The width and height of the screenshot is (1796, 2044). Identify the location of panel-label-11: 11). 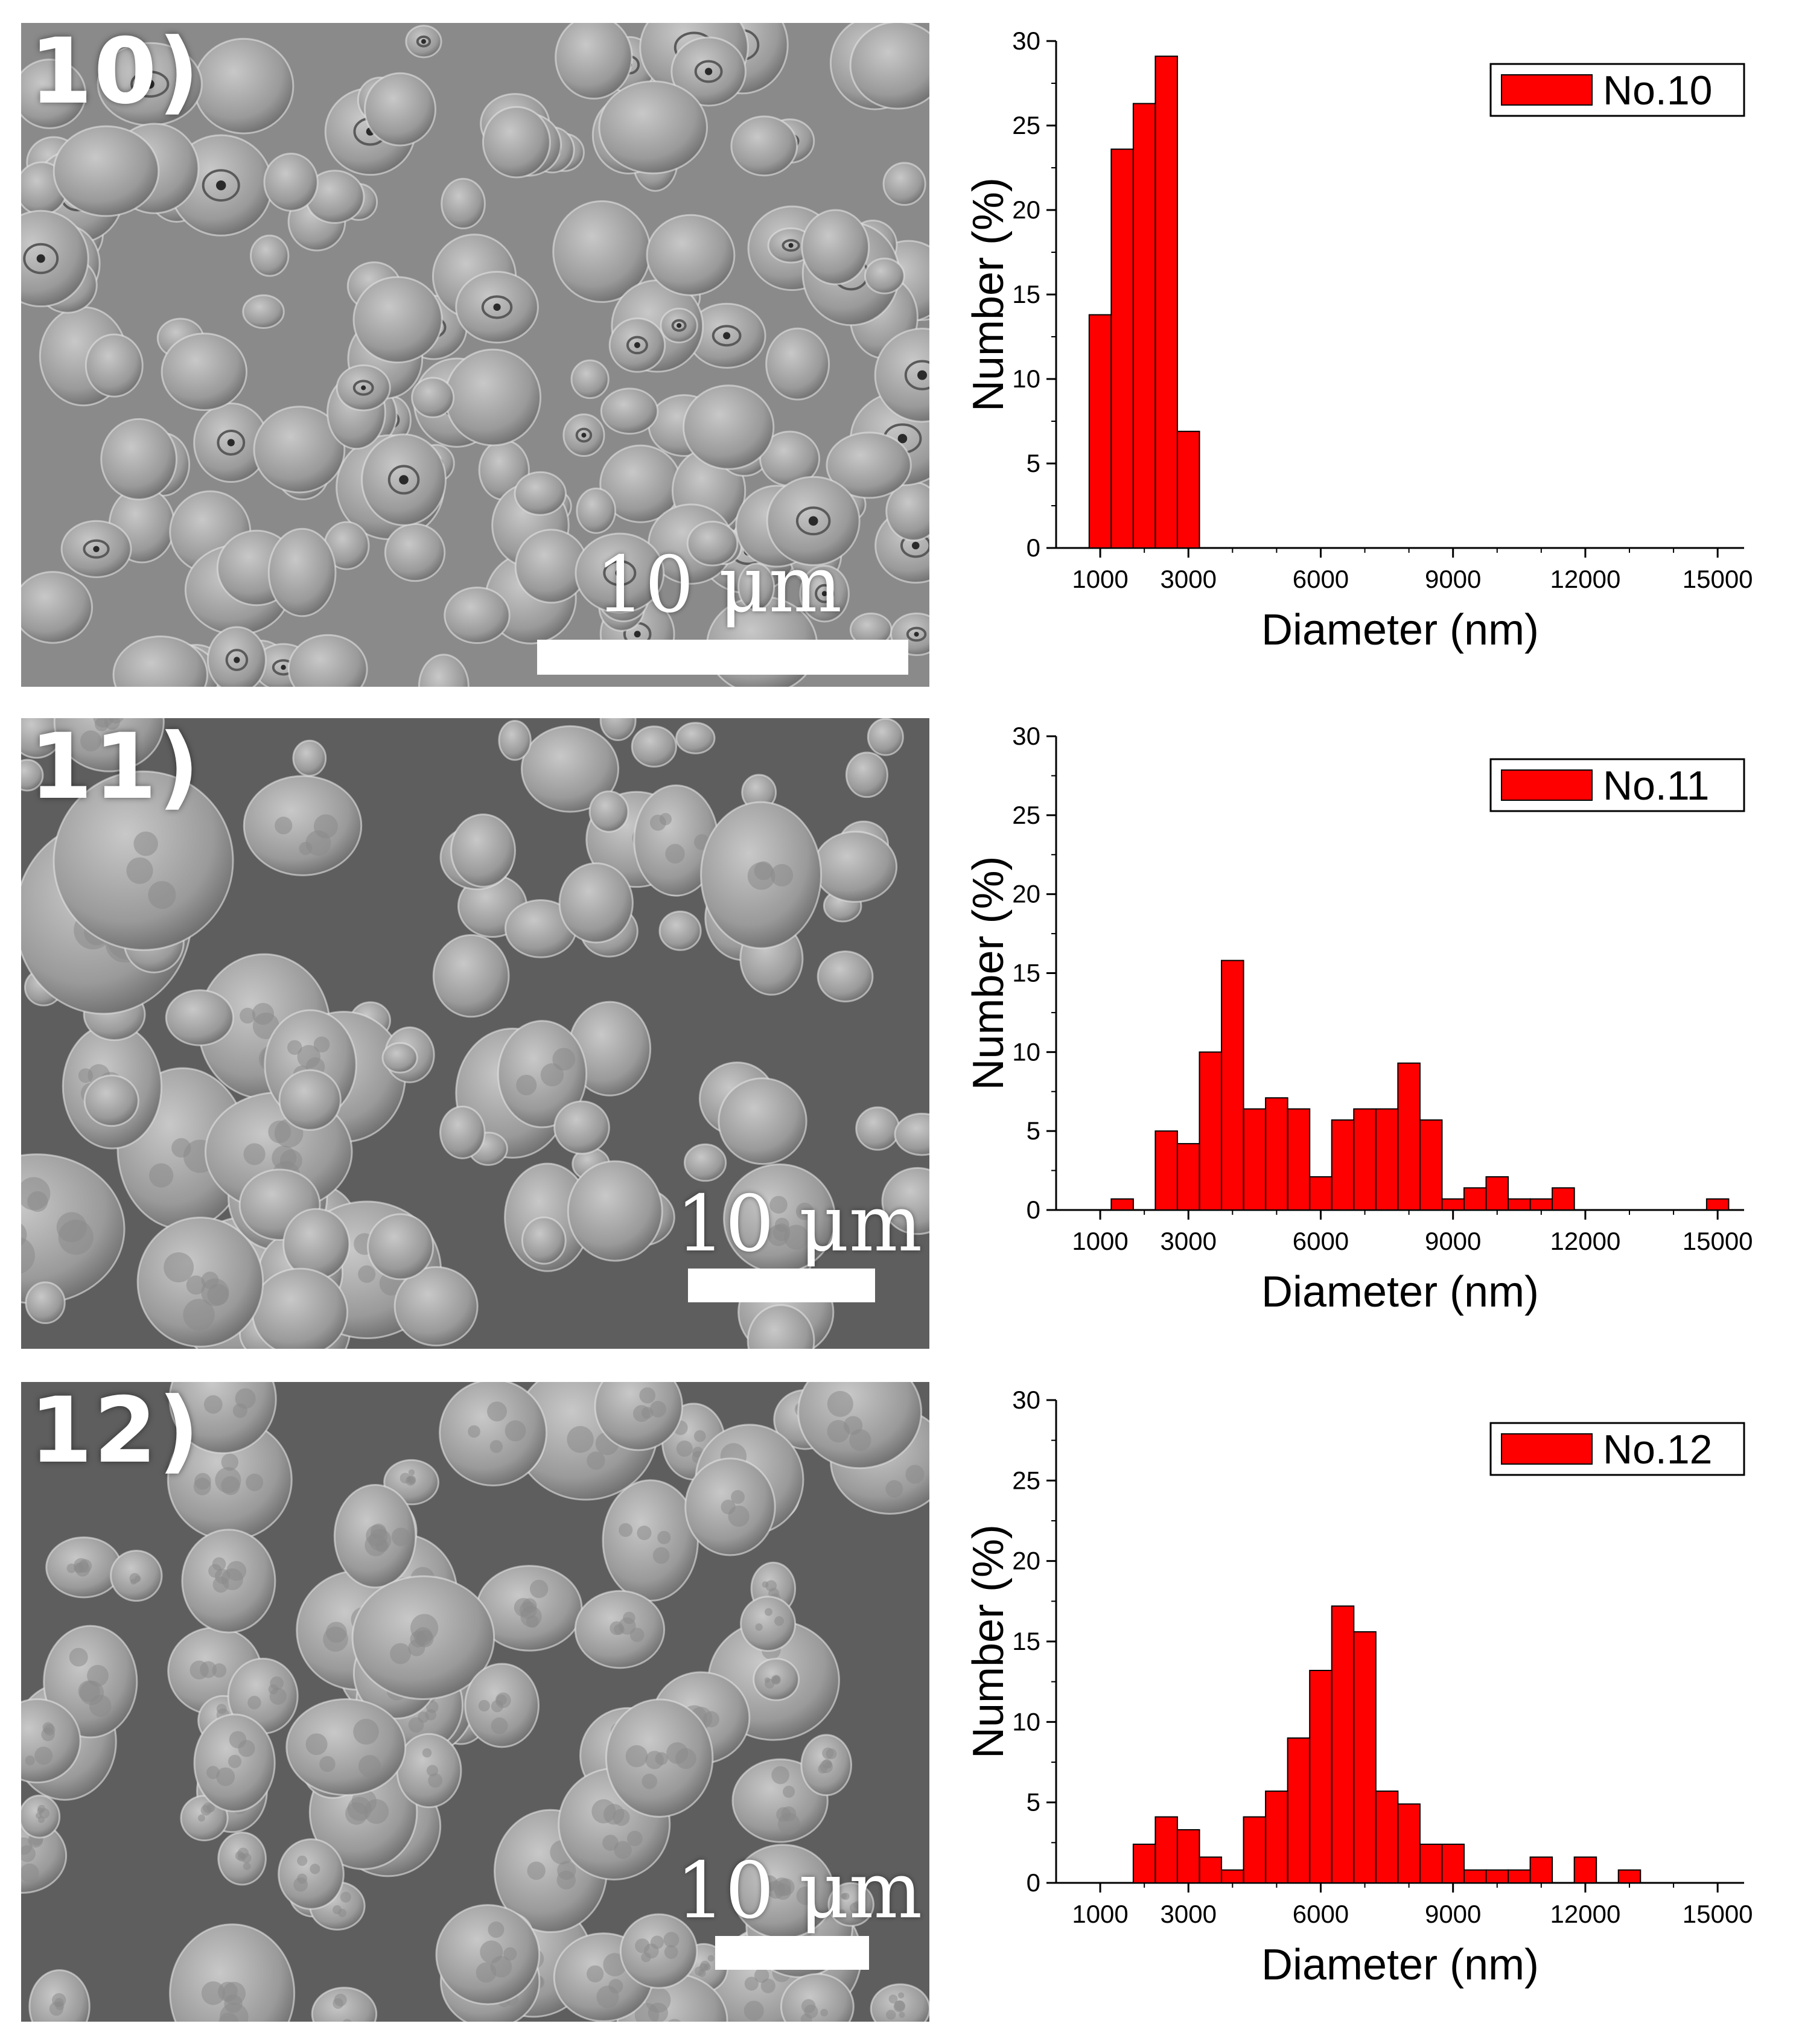
(116, 769).